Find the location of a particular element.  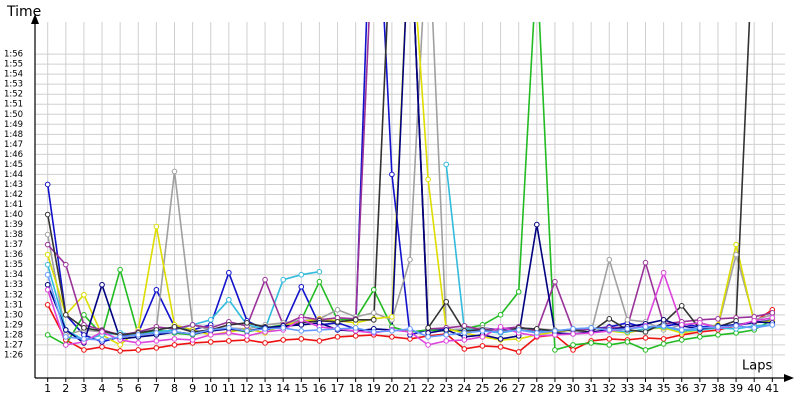

y-tick-label: 1:26 is located at coordinates (13, 355).